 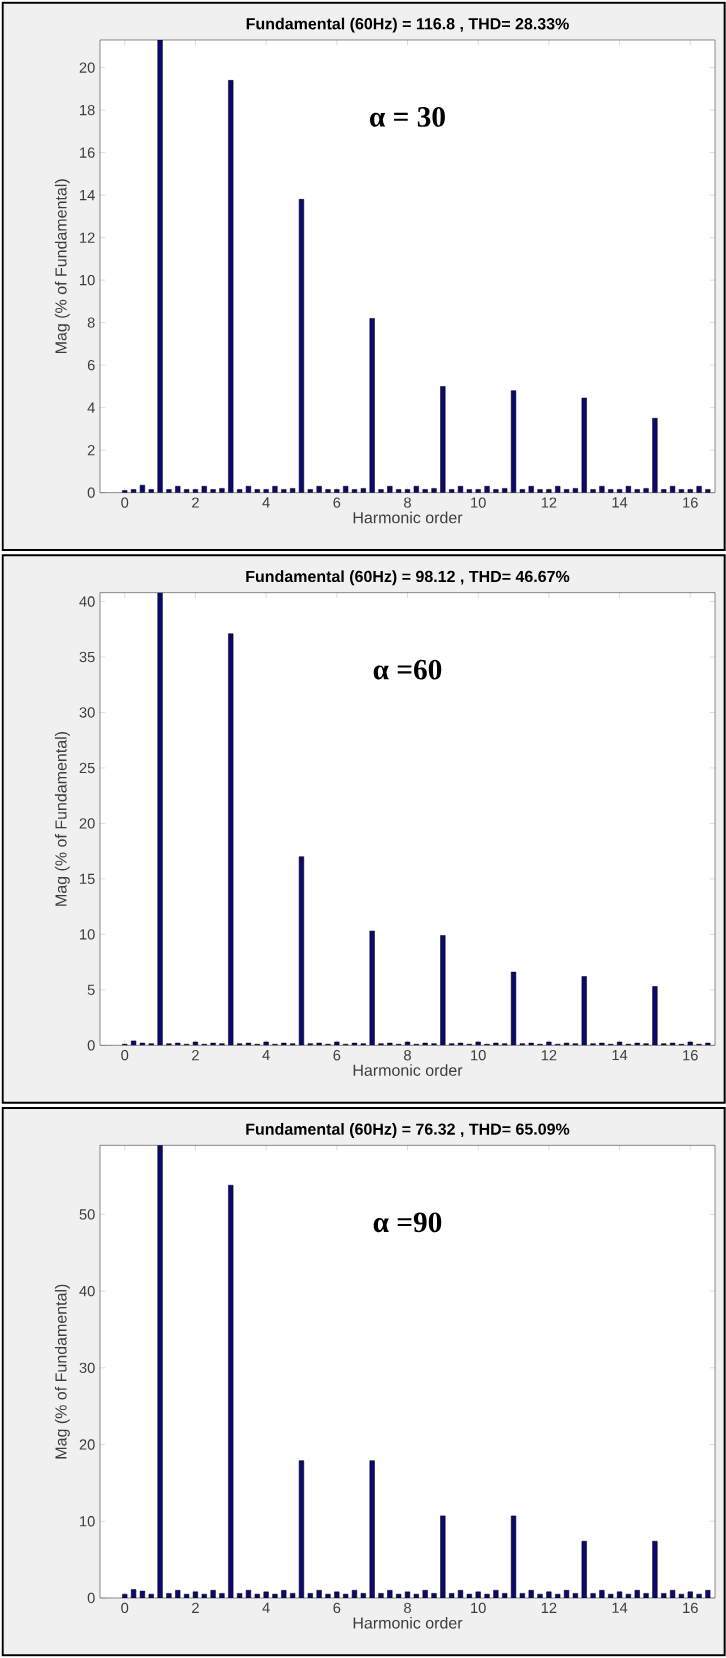 I want to click on x-tick-label: 16, so click(x=690, y=1608).